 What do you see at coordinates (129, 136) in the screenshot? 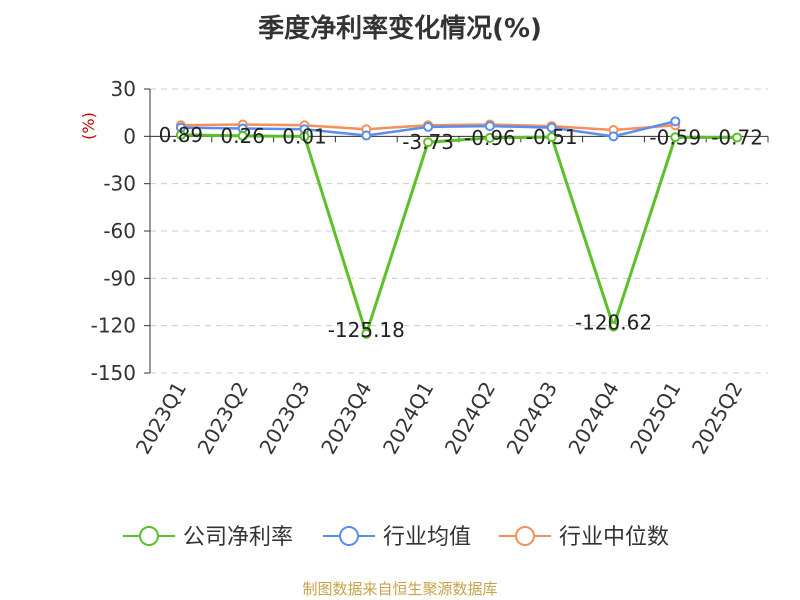
I see `y-tick-label: 0` at bounding box center [129, 136].